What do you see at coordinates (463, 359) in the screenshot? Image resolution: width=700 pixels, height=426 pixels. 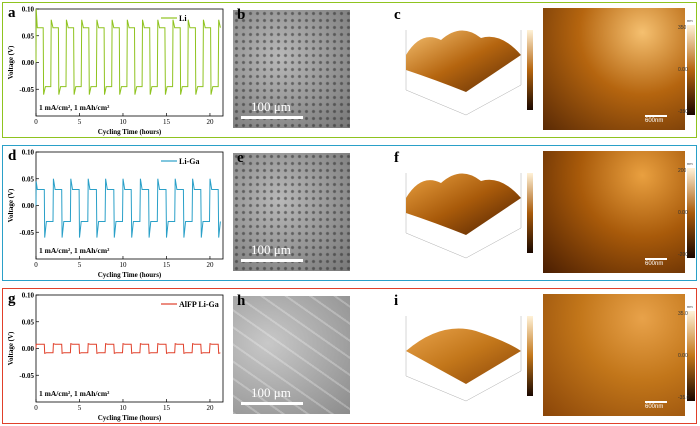 I see `afm-3d-axes` at bounding box center [463, 359].